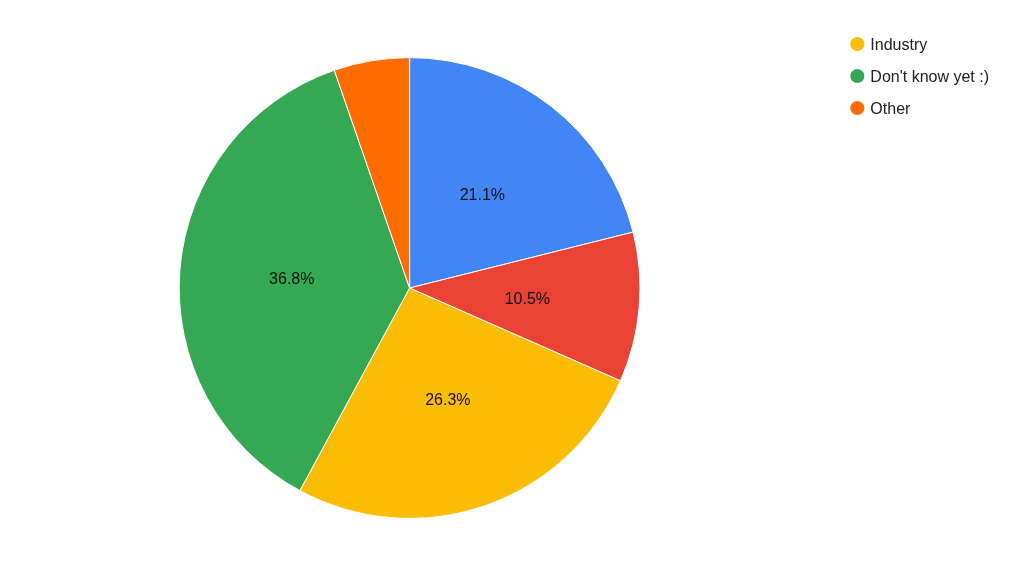  I want to click on data-label: 21.1%, so click(482, 195).